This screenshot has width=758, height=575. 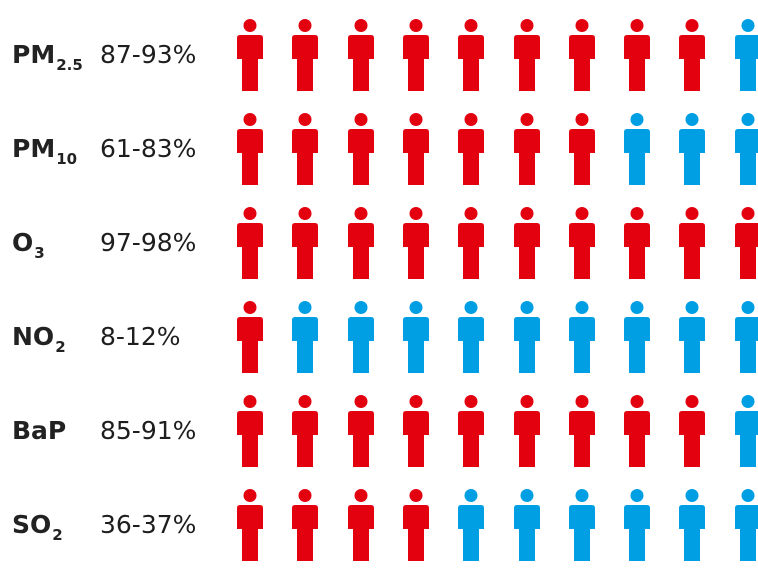 I want to click on pollutant-label: PM10, so click(x=45, y=151).